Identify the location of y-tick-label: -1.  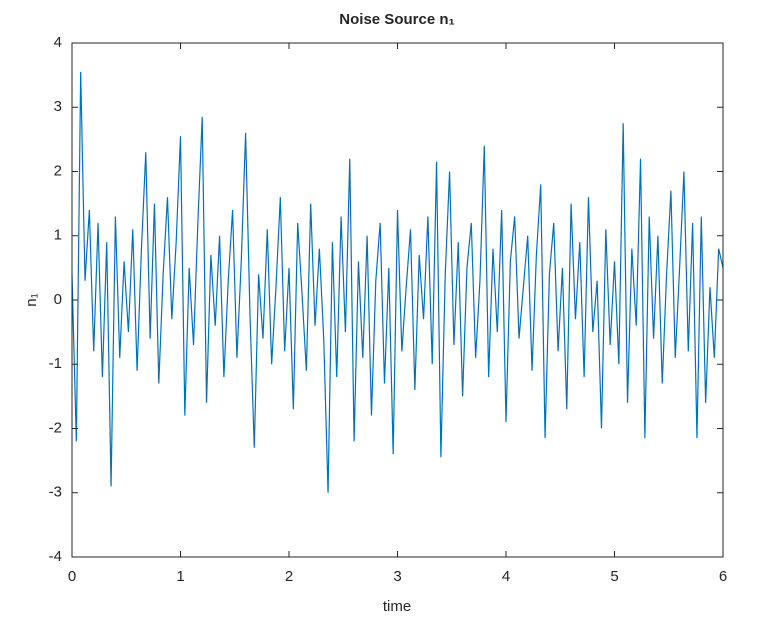
(55, 363).